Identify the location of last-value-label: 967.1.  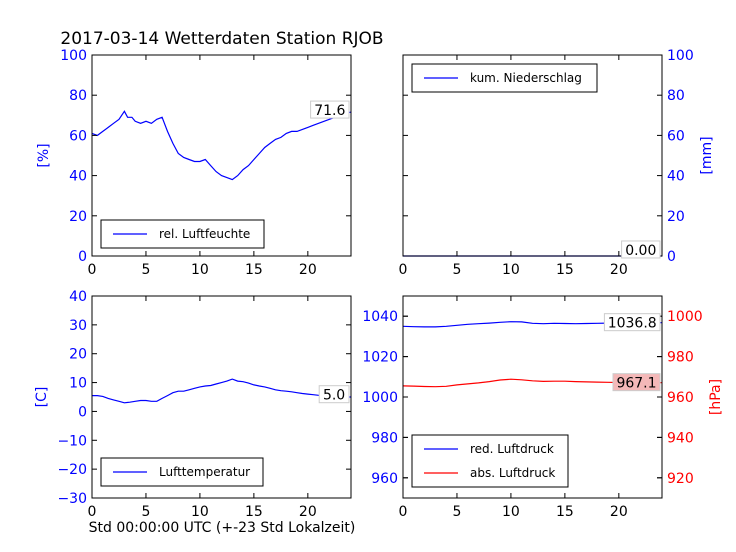
(636, 384).